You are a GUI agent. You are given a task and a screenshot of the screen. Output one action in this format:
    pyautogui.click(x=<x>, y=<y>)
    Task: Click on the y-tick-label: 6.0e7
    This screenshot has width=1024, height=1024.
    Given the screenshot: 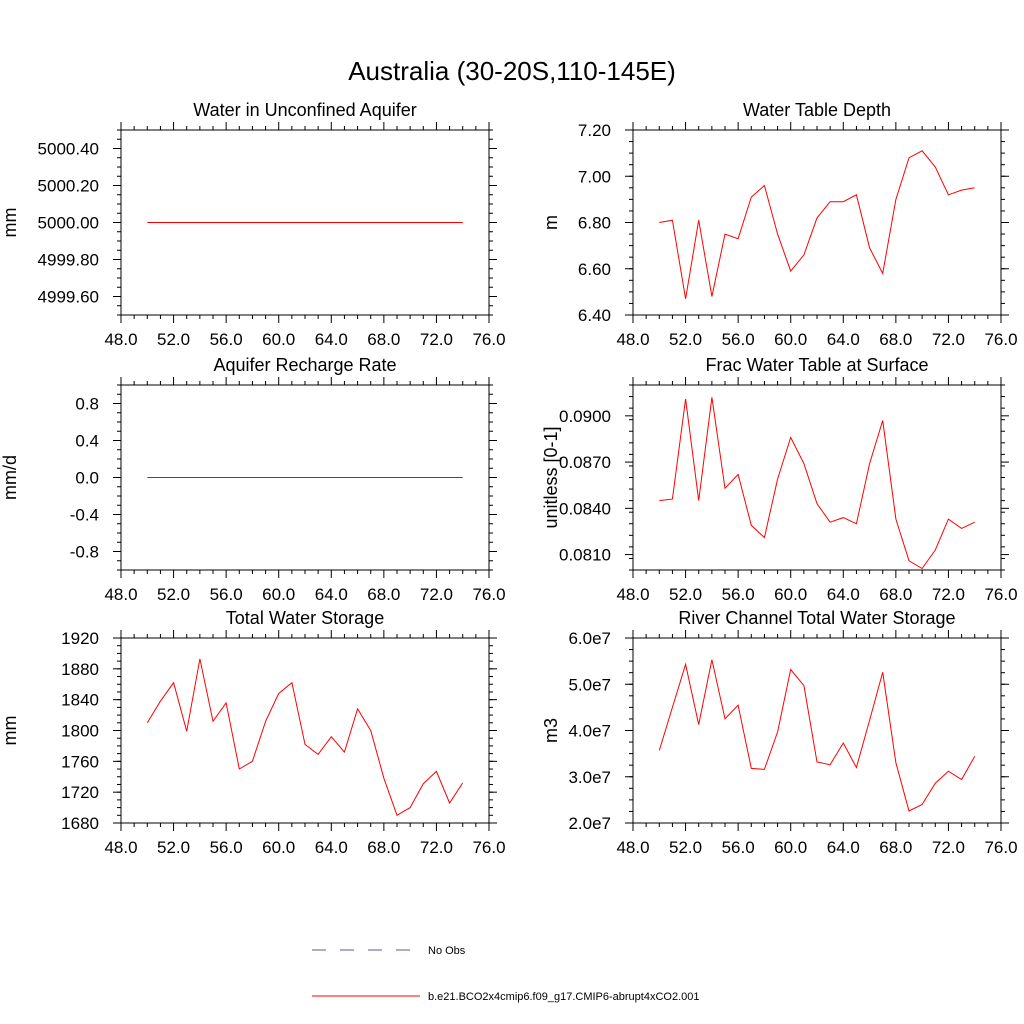 What is the action you would take?
    pyautogui.click(x=589, y=638)
    